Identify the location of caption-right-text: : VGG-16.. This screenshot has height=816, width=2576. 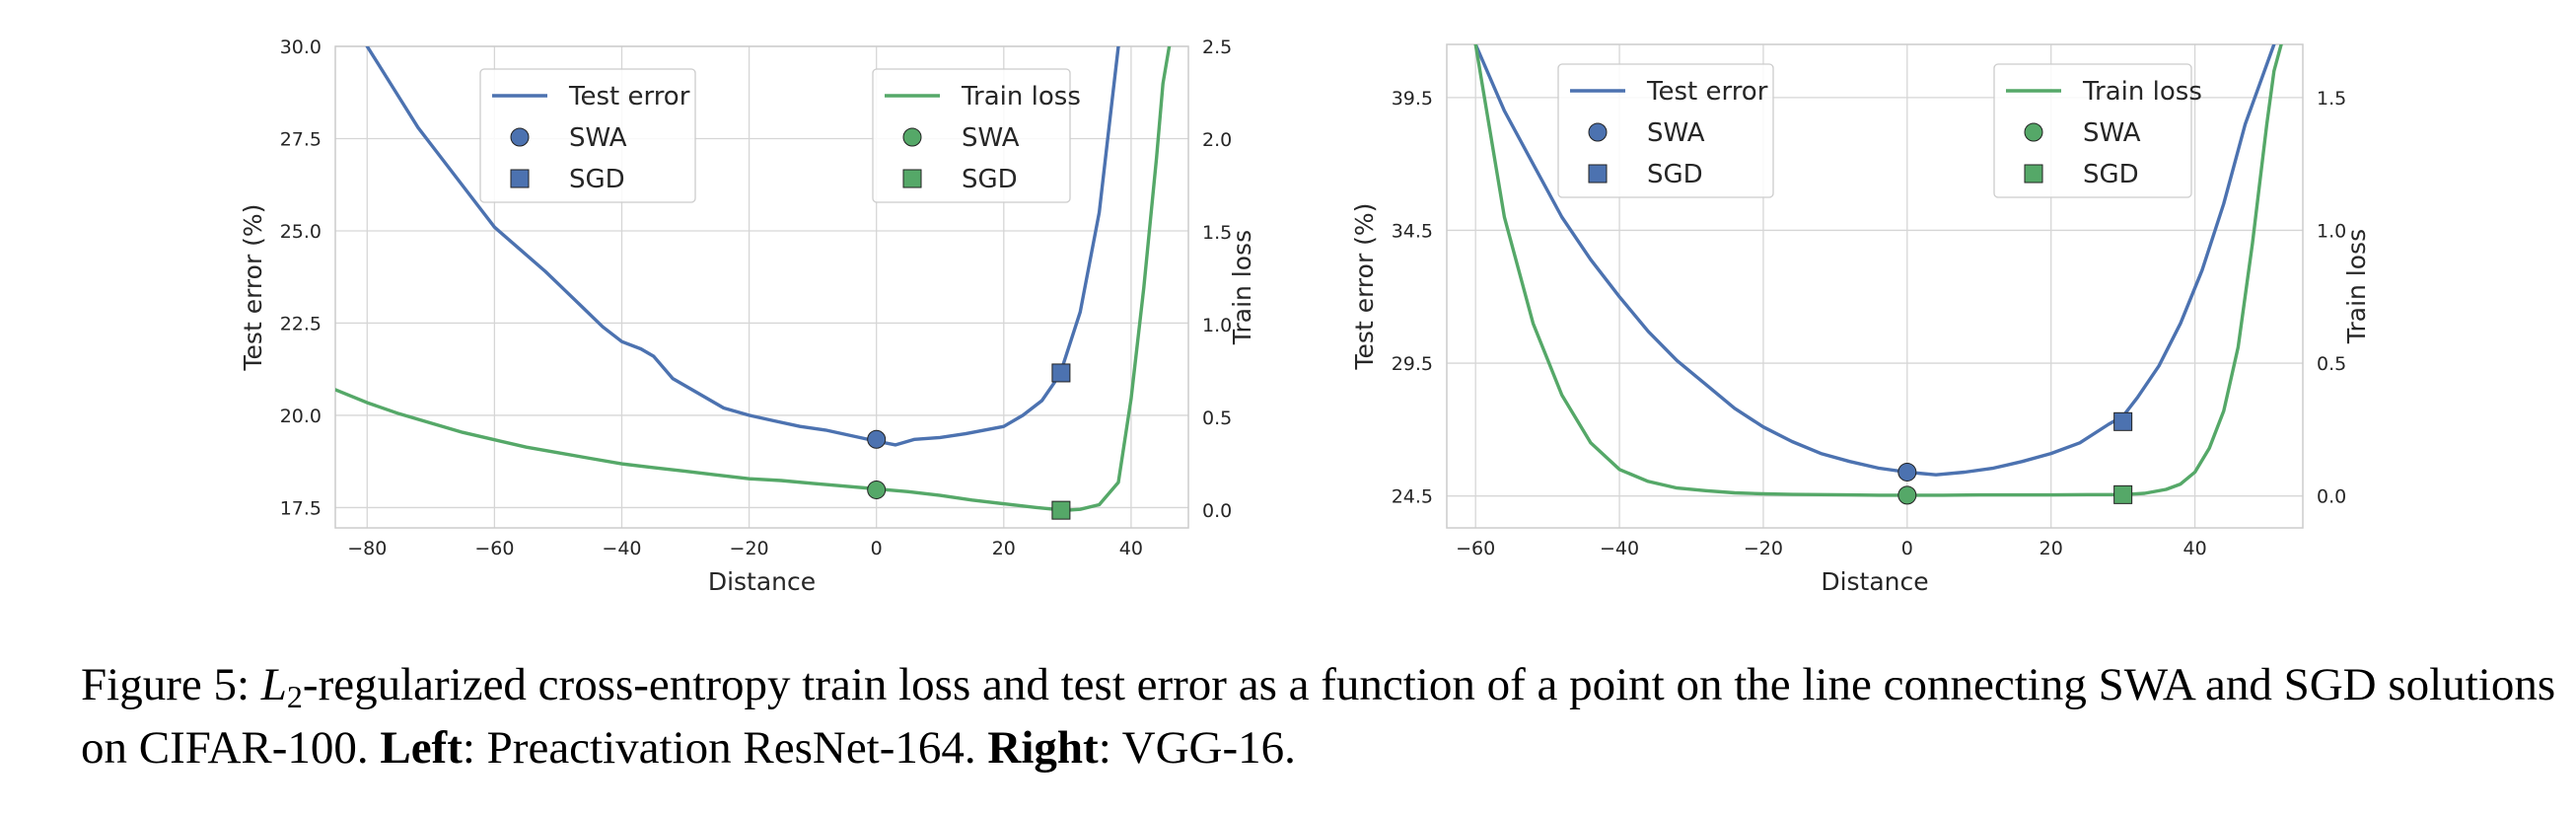
(1197, 748).